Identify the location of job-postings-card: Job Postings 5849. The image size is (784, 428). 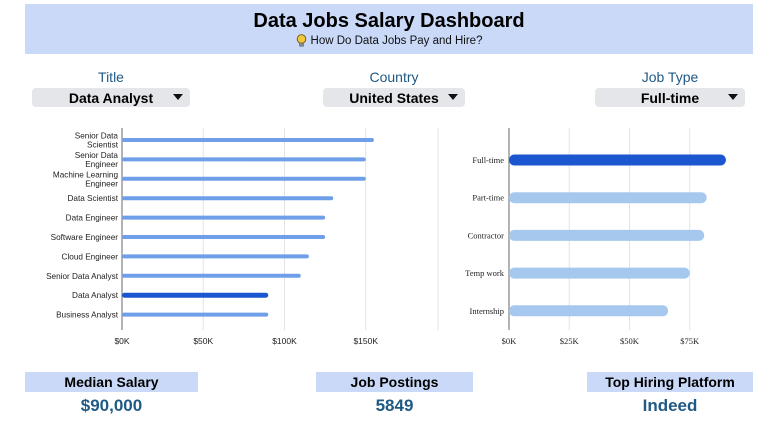
(394, 394).